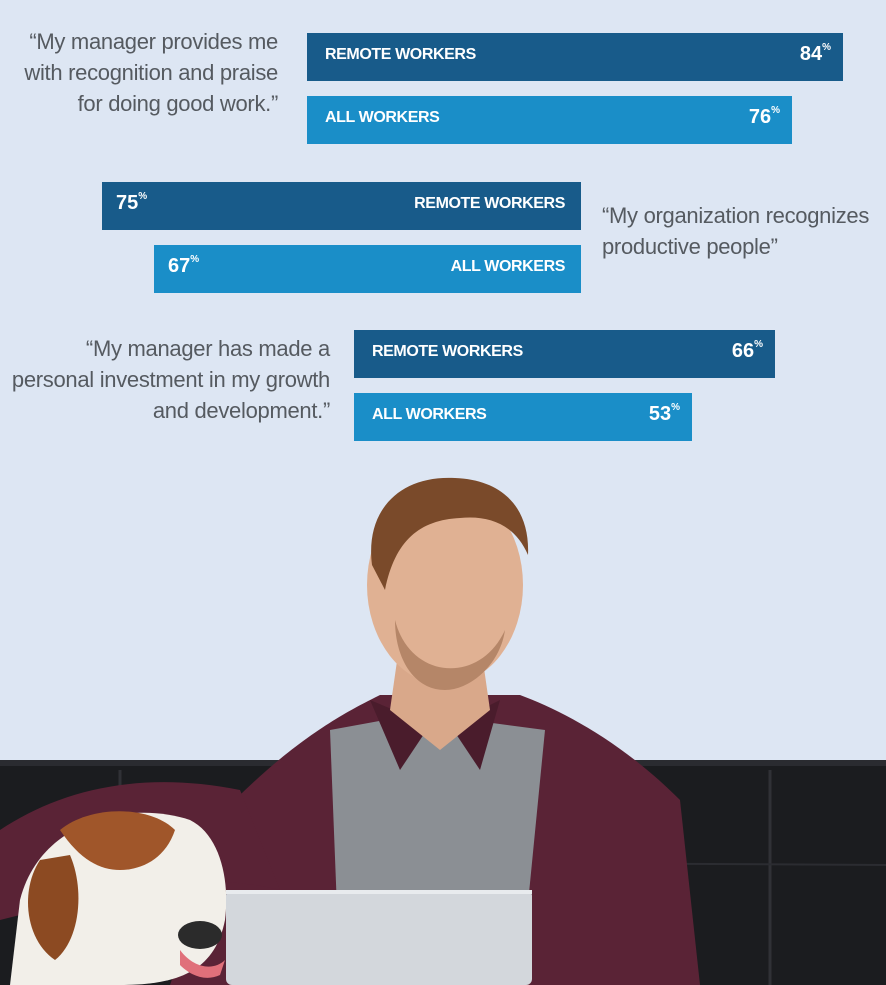 This screenshot has height=985, width=886. I want to click on laptop, so click(379, 937).